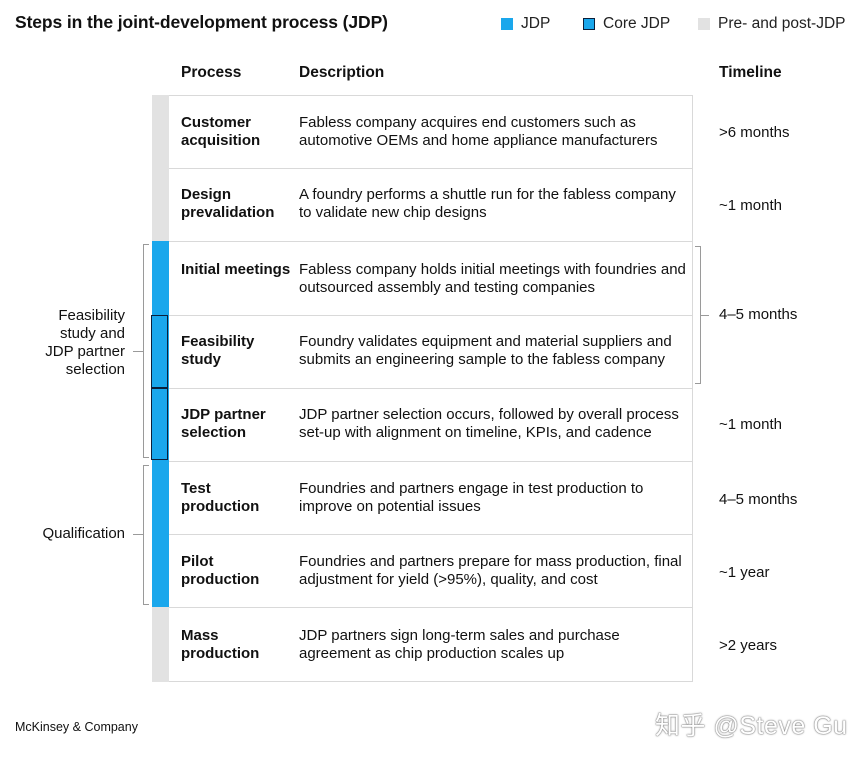  Describe the element at coordinates (750, 205) in the screenshot. I see `timeline-design-prevalidation: ~1 month` at that location.